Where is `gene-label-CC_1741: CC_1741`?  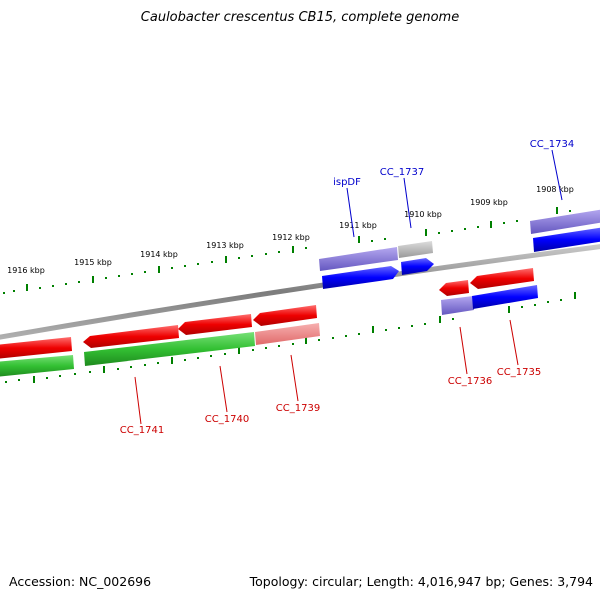
gene-label-CC_1741: CC_1741 is located at coordinates (142, 430).